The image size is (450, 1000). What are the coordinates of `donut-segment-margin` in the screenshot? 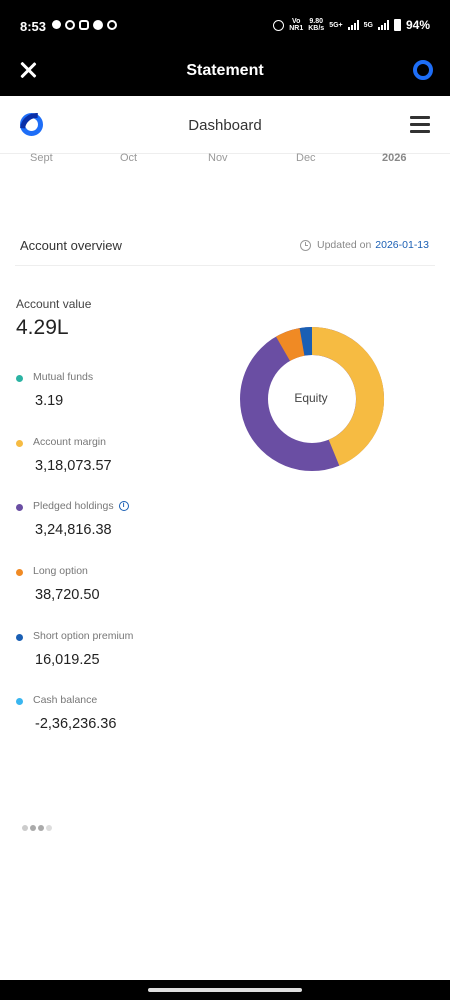 It's located at (348, 396).